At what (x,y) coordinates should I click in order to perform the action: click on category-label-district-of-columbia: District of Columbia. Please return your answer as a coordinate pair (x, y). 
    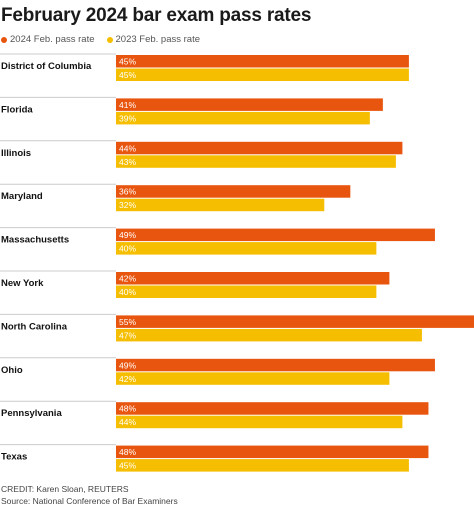
    Looking at the image, I should click on (46, 66).